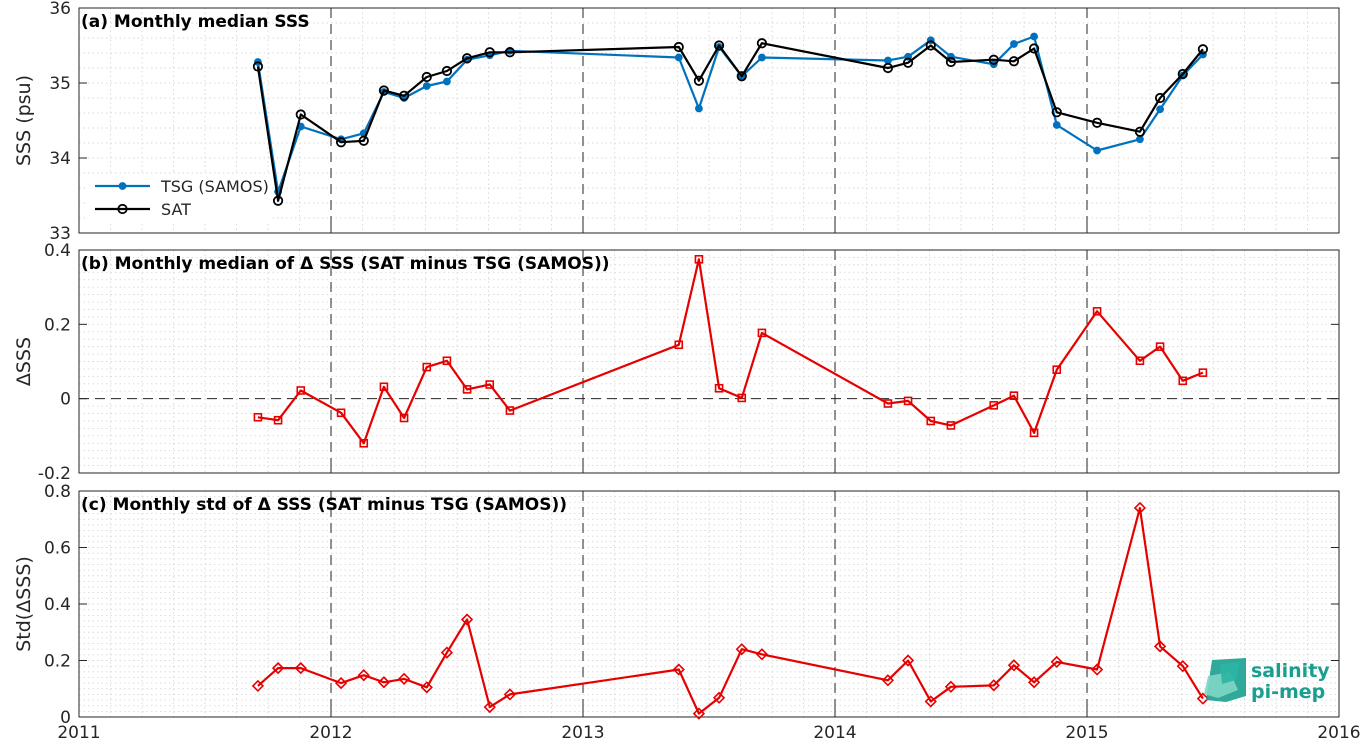 This screenshot has height=745, width=1364. What do you see at coordinates (60, 9) in the screenshot?
I see `y-tick-label: 36` at bounding box center [60, 9].